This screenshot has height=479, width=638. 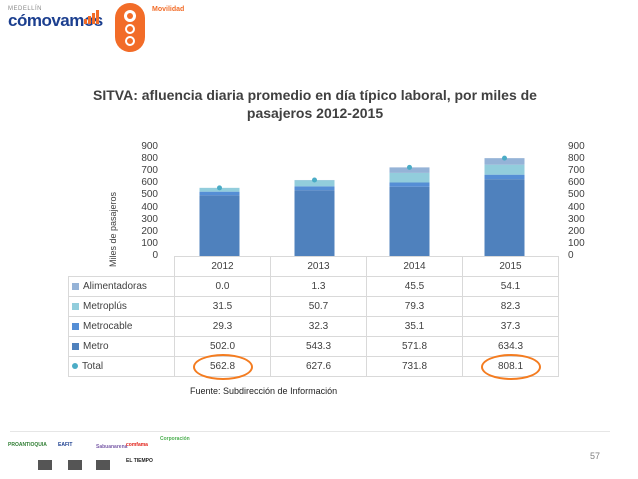 What do you see at coordinates (409, 177) in the screenshot?
I see `bar-segment-metropls-2014` at bounding box center [409, 177].